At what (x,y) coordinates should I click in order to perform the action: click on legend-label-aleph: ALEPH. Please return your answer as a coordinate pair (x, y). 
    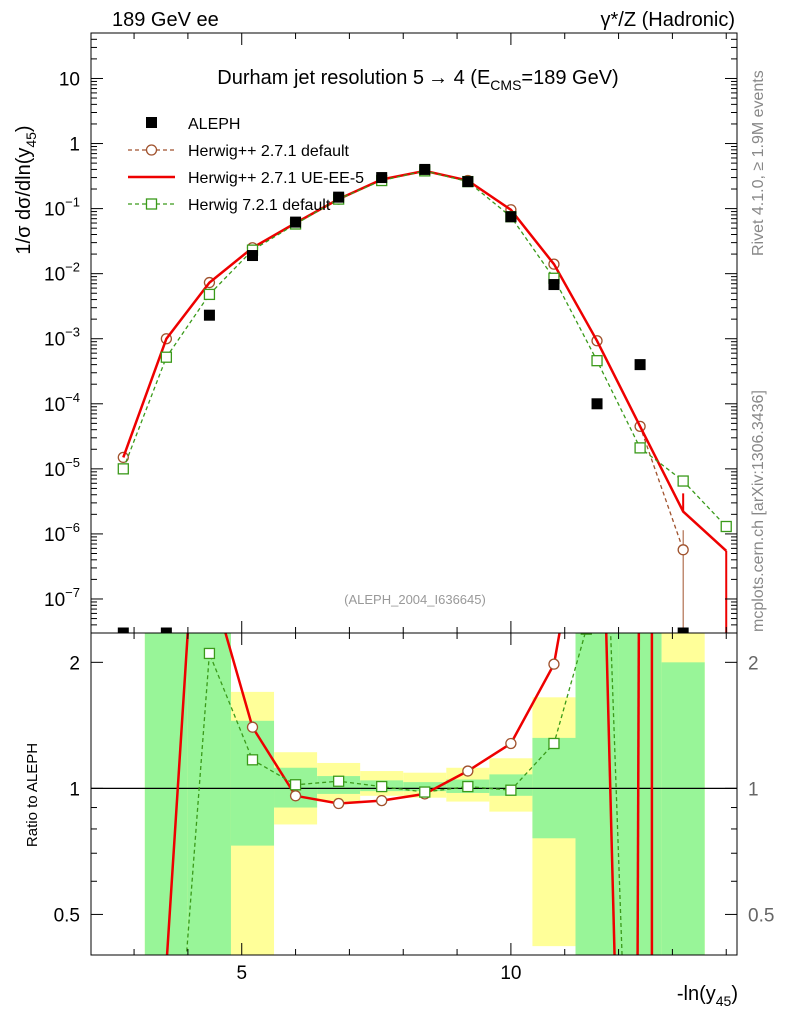
    Looking at the image, I should click on (214, 124).